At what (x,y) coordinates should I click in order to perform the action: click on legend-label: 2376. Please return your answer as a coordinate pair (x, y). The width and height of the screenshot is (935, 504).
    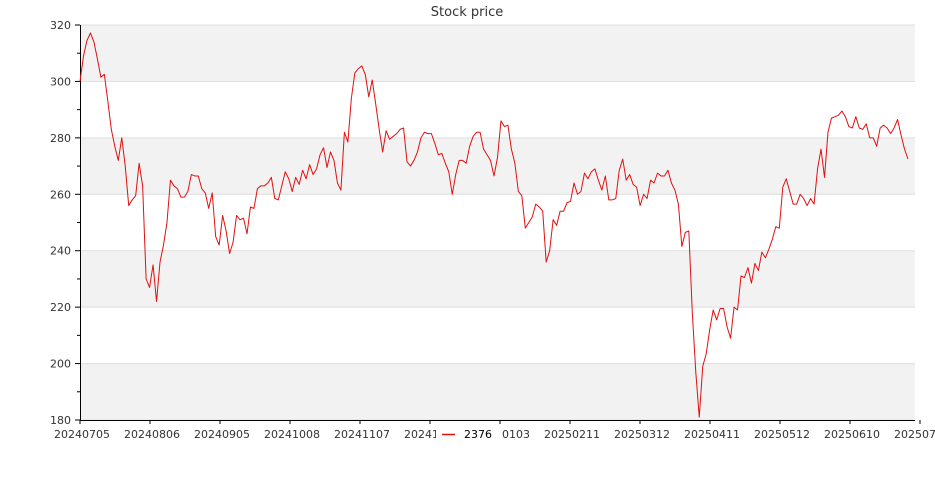
    Looking at the image, I should click on (478, 434).